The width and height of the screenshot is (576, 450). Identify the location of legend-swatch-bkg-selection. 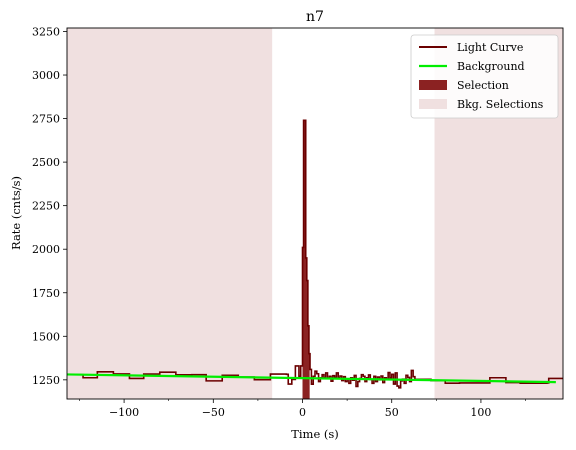
(433, 104).